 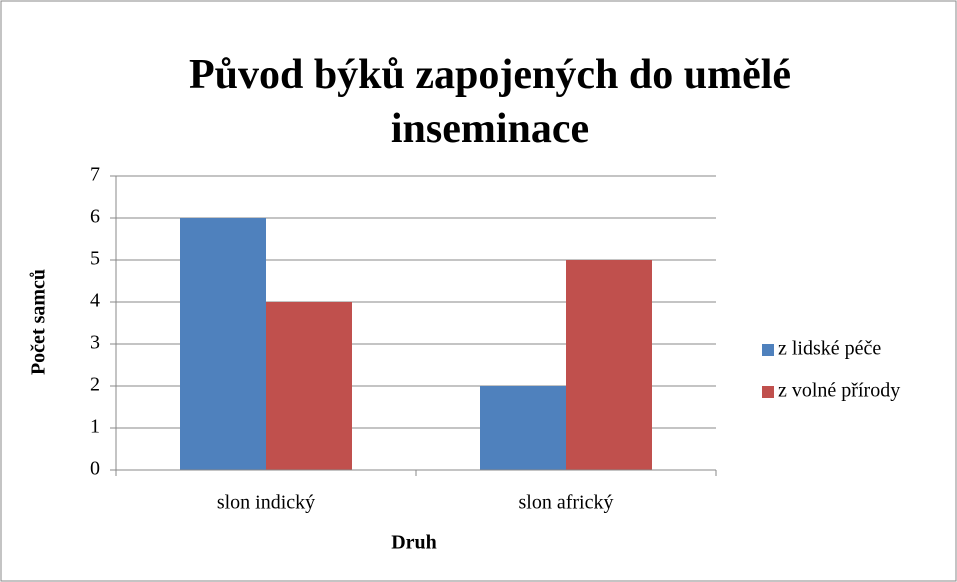 I want to click on legend-label: z lidské péče, so click(x=829, y=349).